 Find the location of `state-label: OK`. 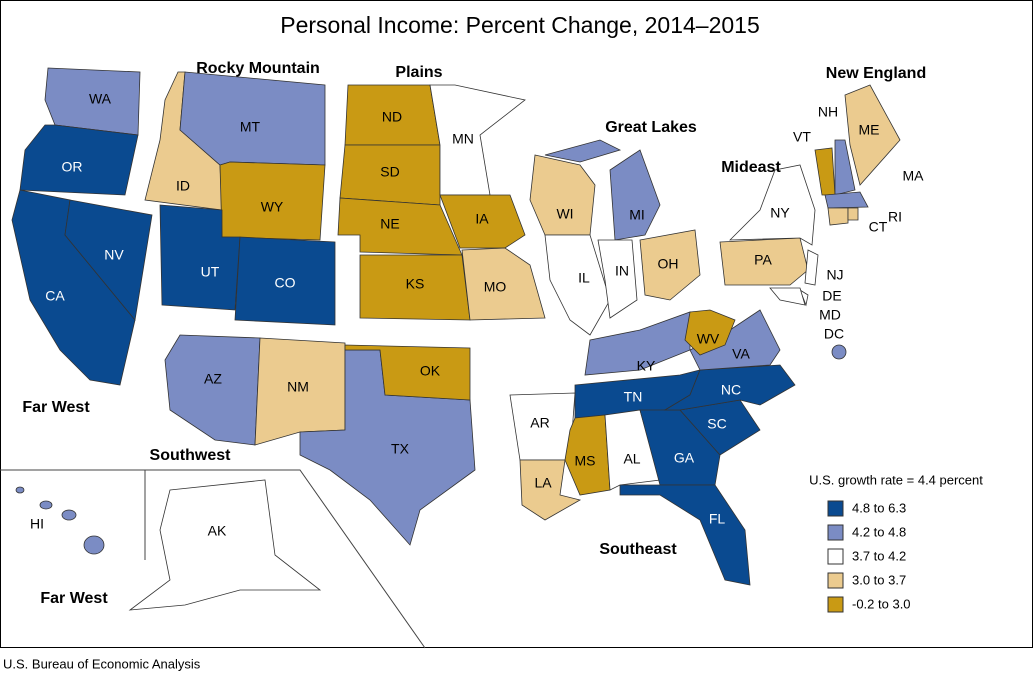

state-label: OK is located at coordinates (430, 371).